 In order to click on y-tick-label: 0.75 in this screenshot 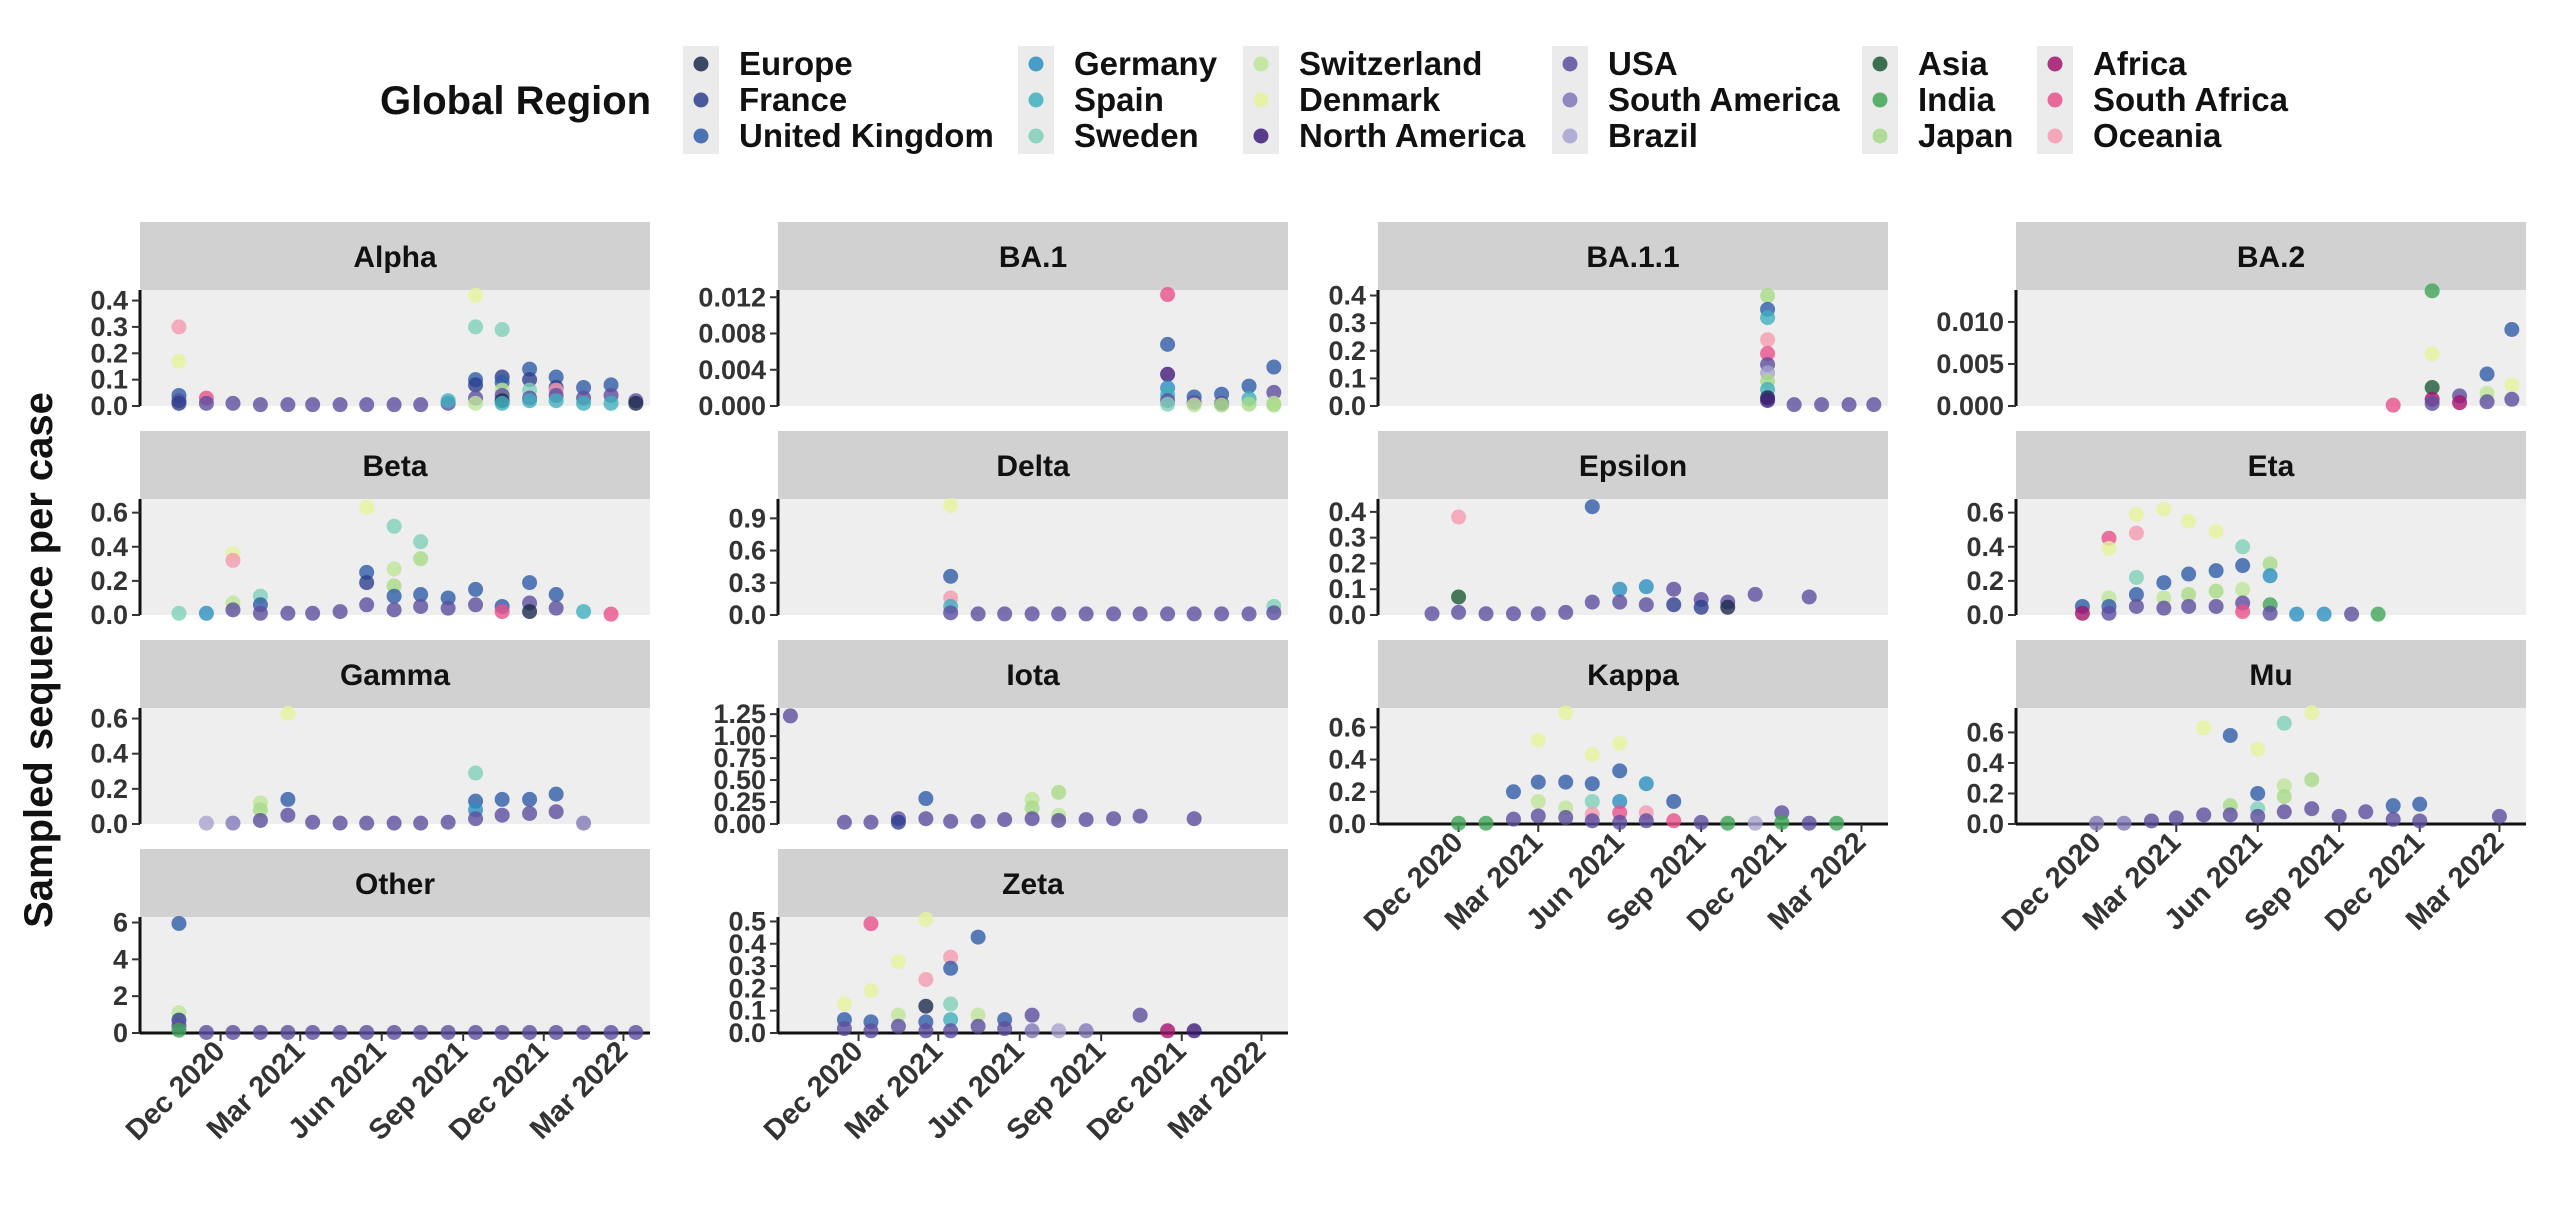, I will do `click(739, 758)`.